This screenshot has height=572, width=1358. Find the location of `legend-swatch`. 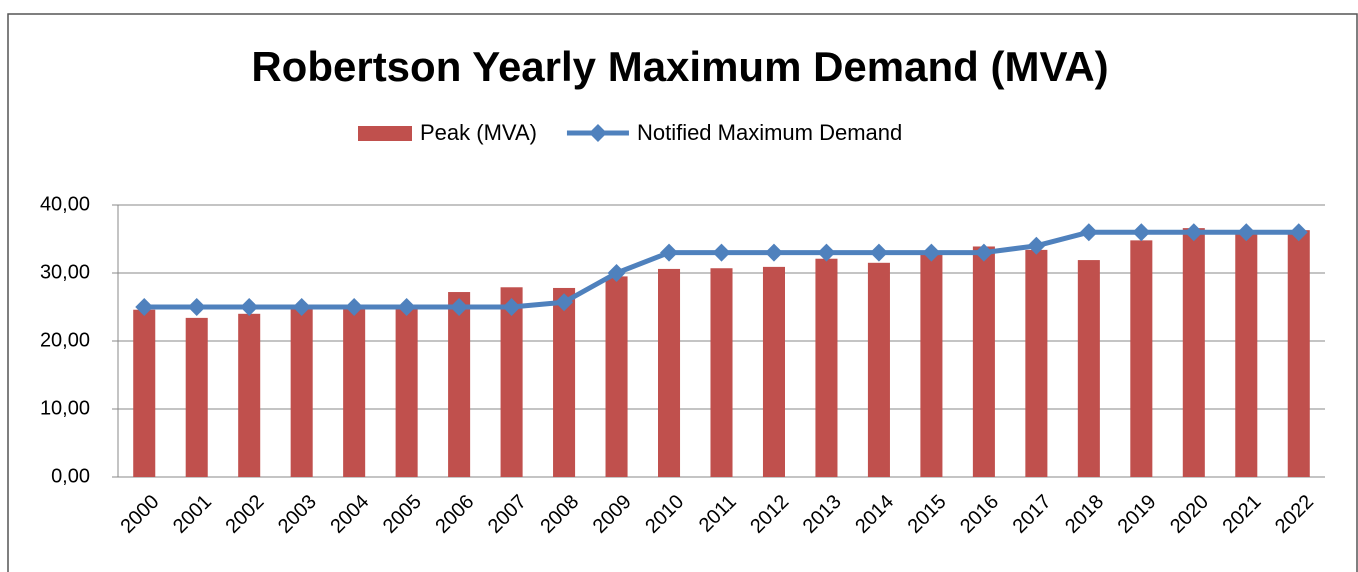

legend-swatch is located at coordinates (385, 133).